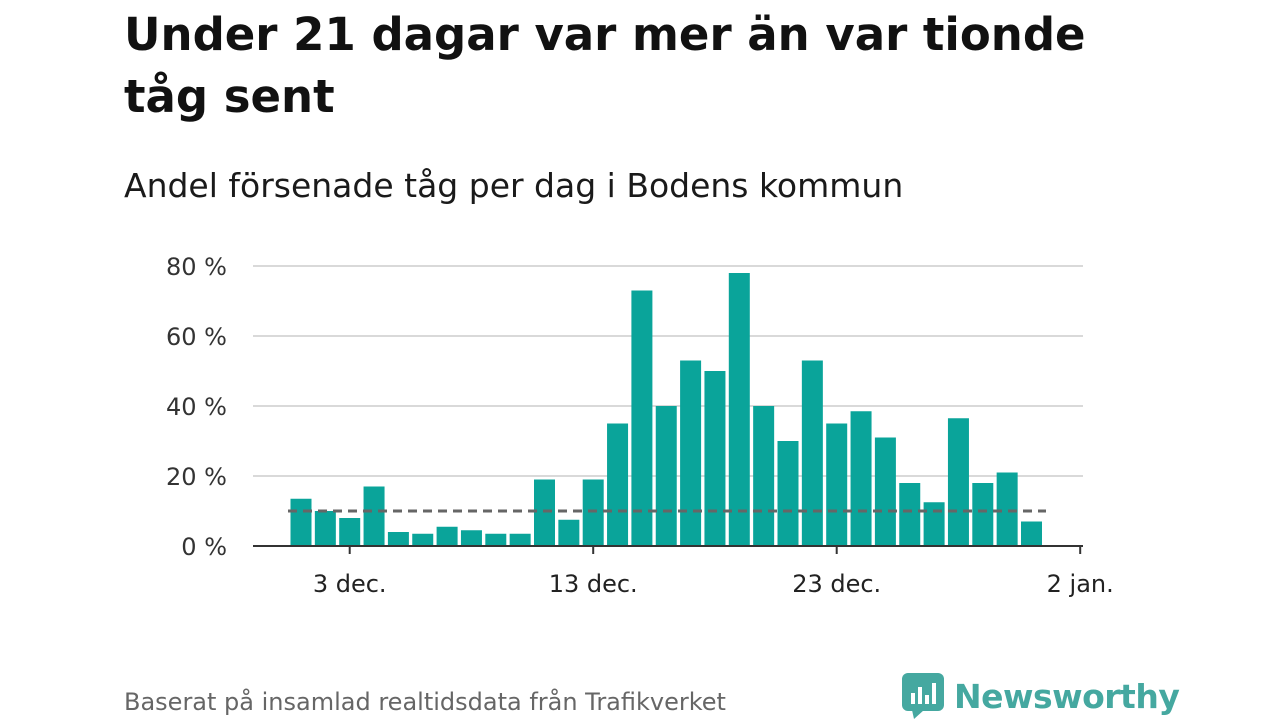 Image resolution: width=1280 pixels, height=720 pixels. I want to click on y-tick-label: 0 %, so click(204, 547).